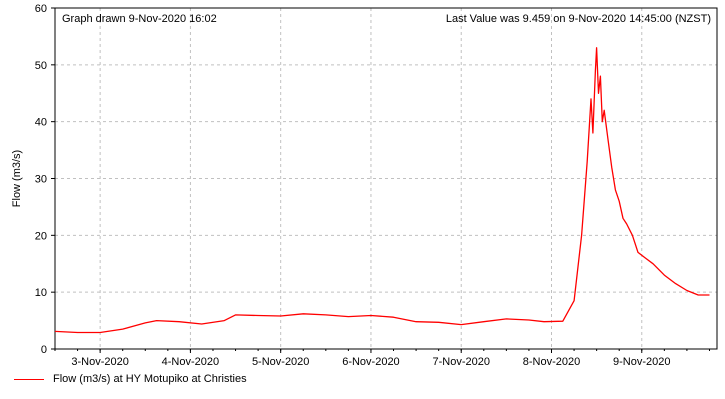  What do you see at coordinates (551, 362) in the screenshot?
I see `x-tick-label: 8-Nov-2020` at bounding box center [551, 362].